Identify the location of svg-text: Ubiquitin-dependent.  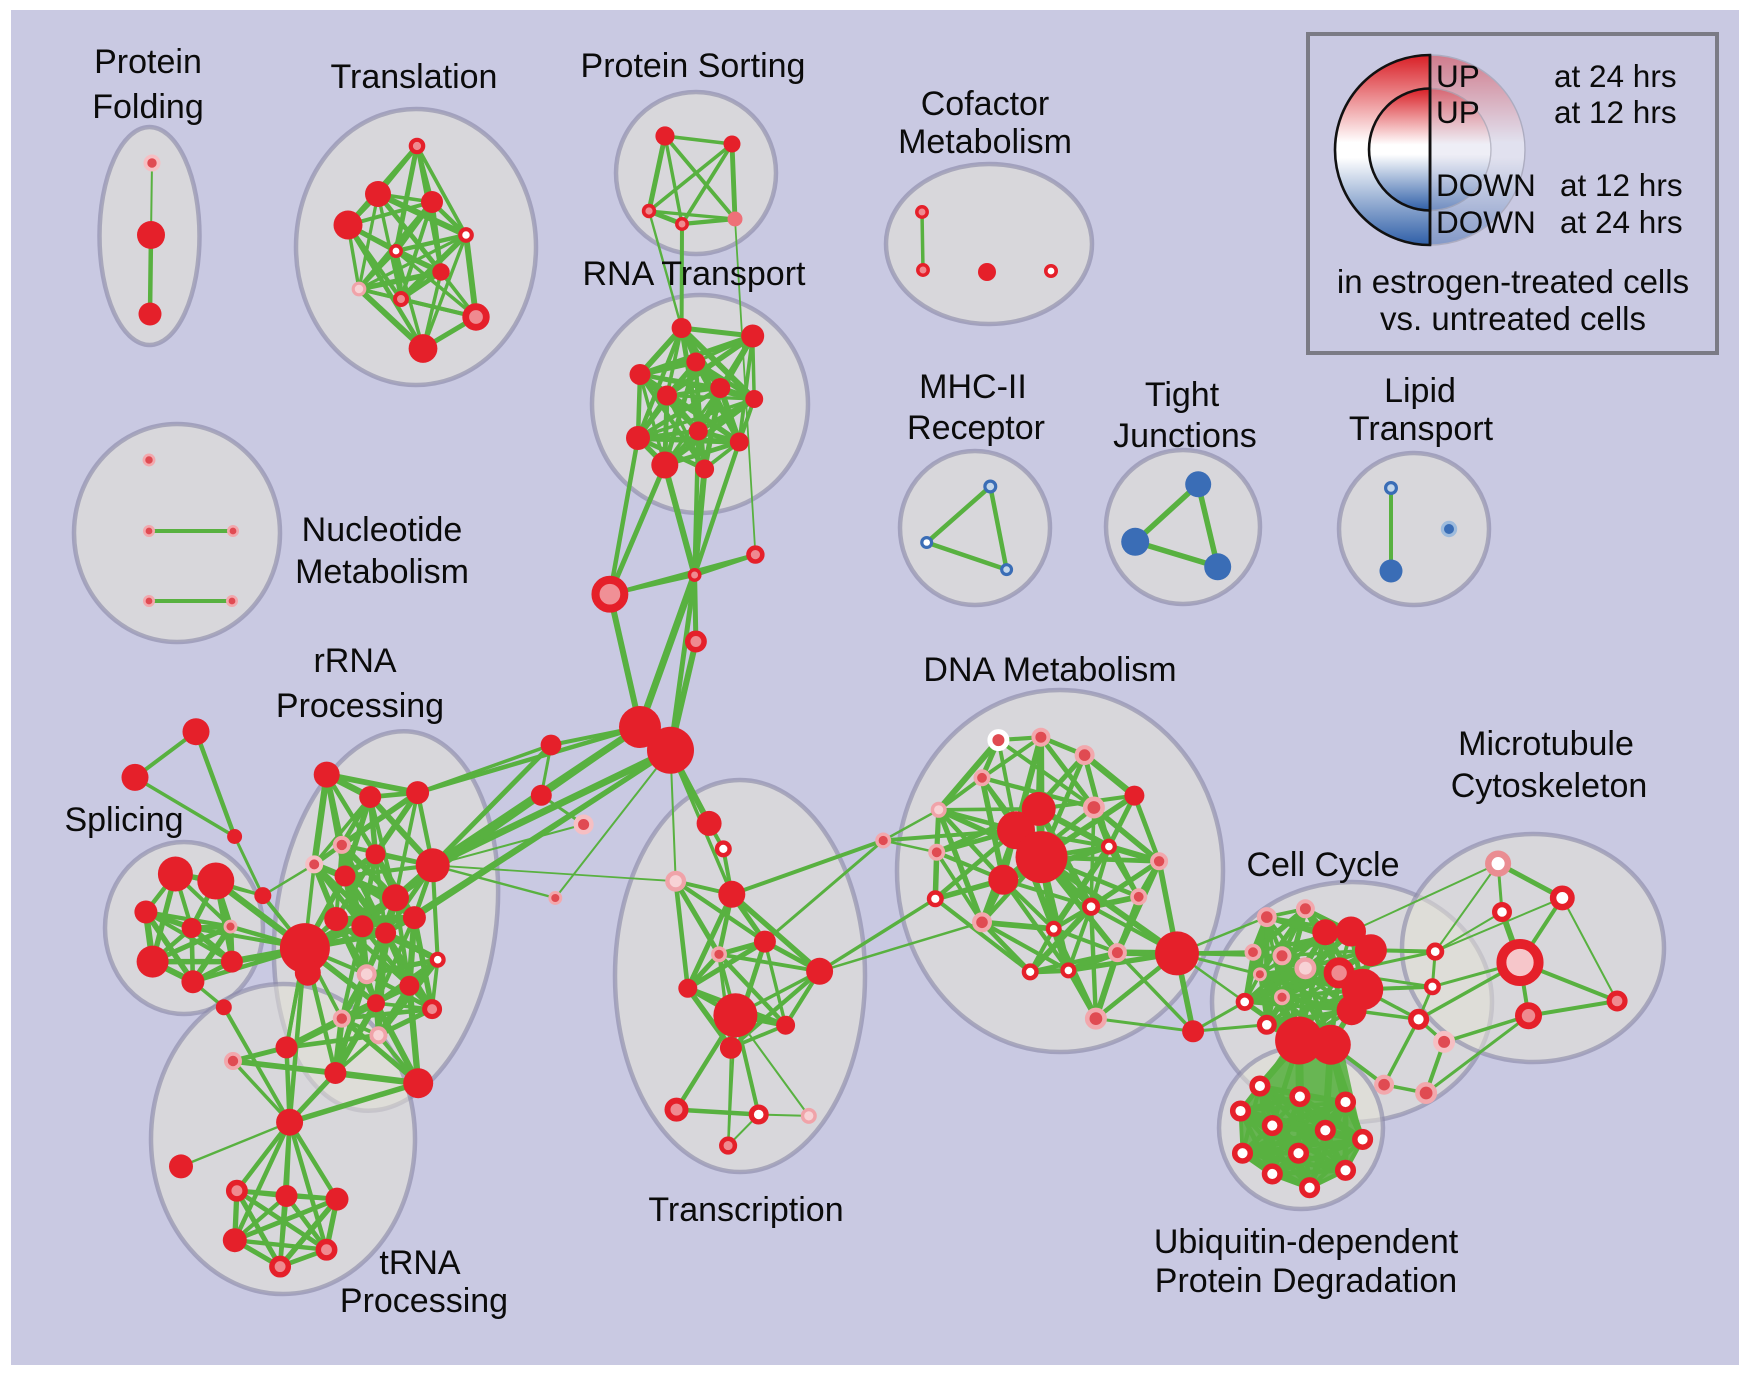
(1306, 1242).